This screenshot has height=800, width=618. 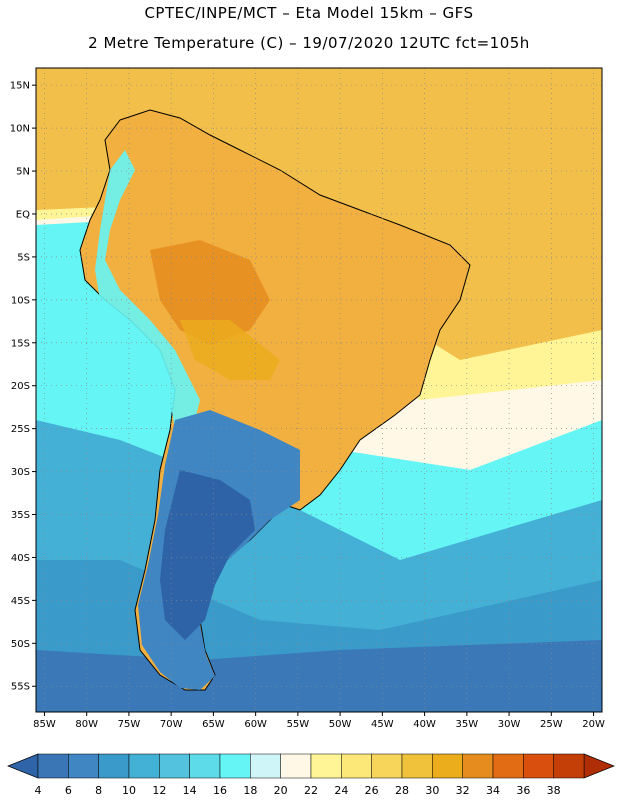 What do you see at coordinates (463, 790) in the screenshot?
I see `colorbar-label: 32` at bounding box center [463, 790].